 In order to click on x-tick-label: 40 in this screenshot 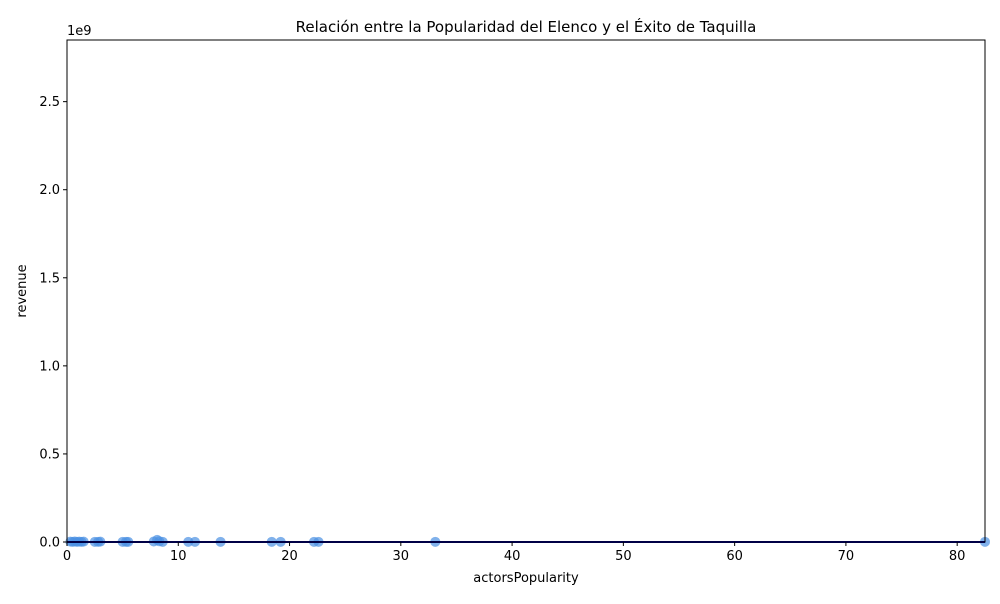, I will do `click(512, 556)`.